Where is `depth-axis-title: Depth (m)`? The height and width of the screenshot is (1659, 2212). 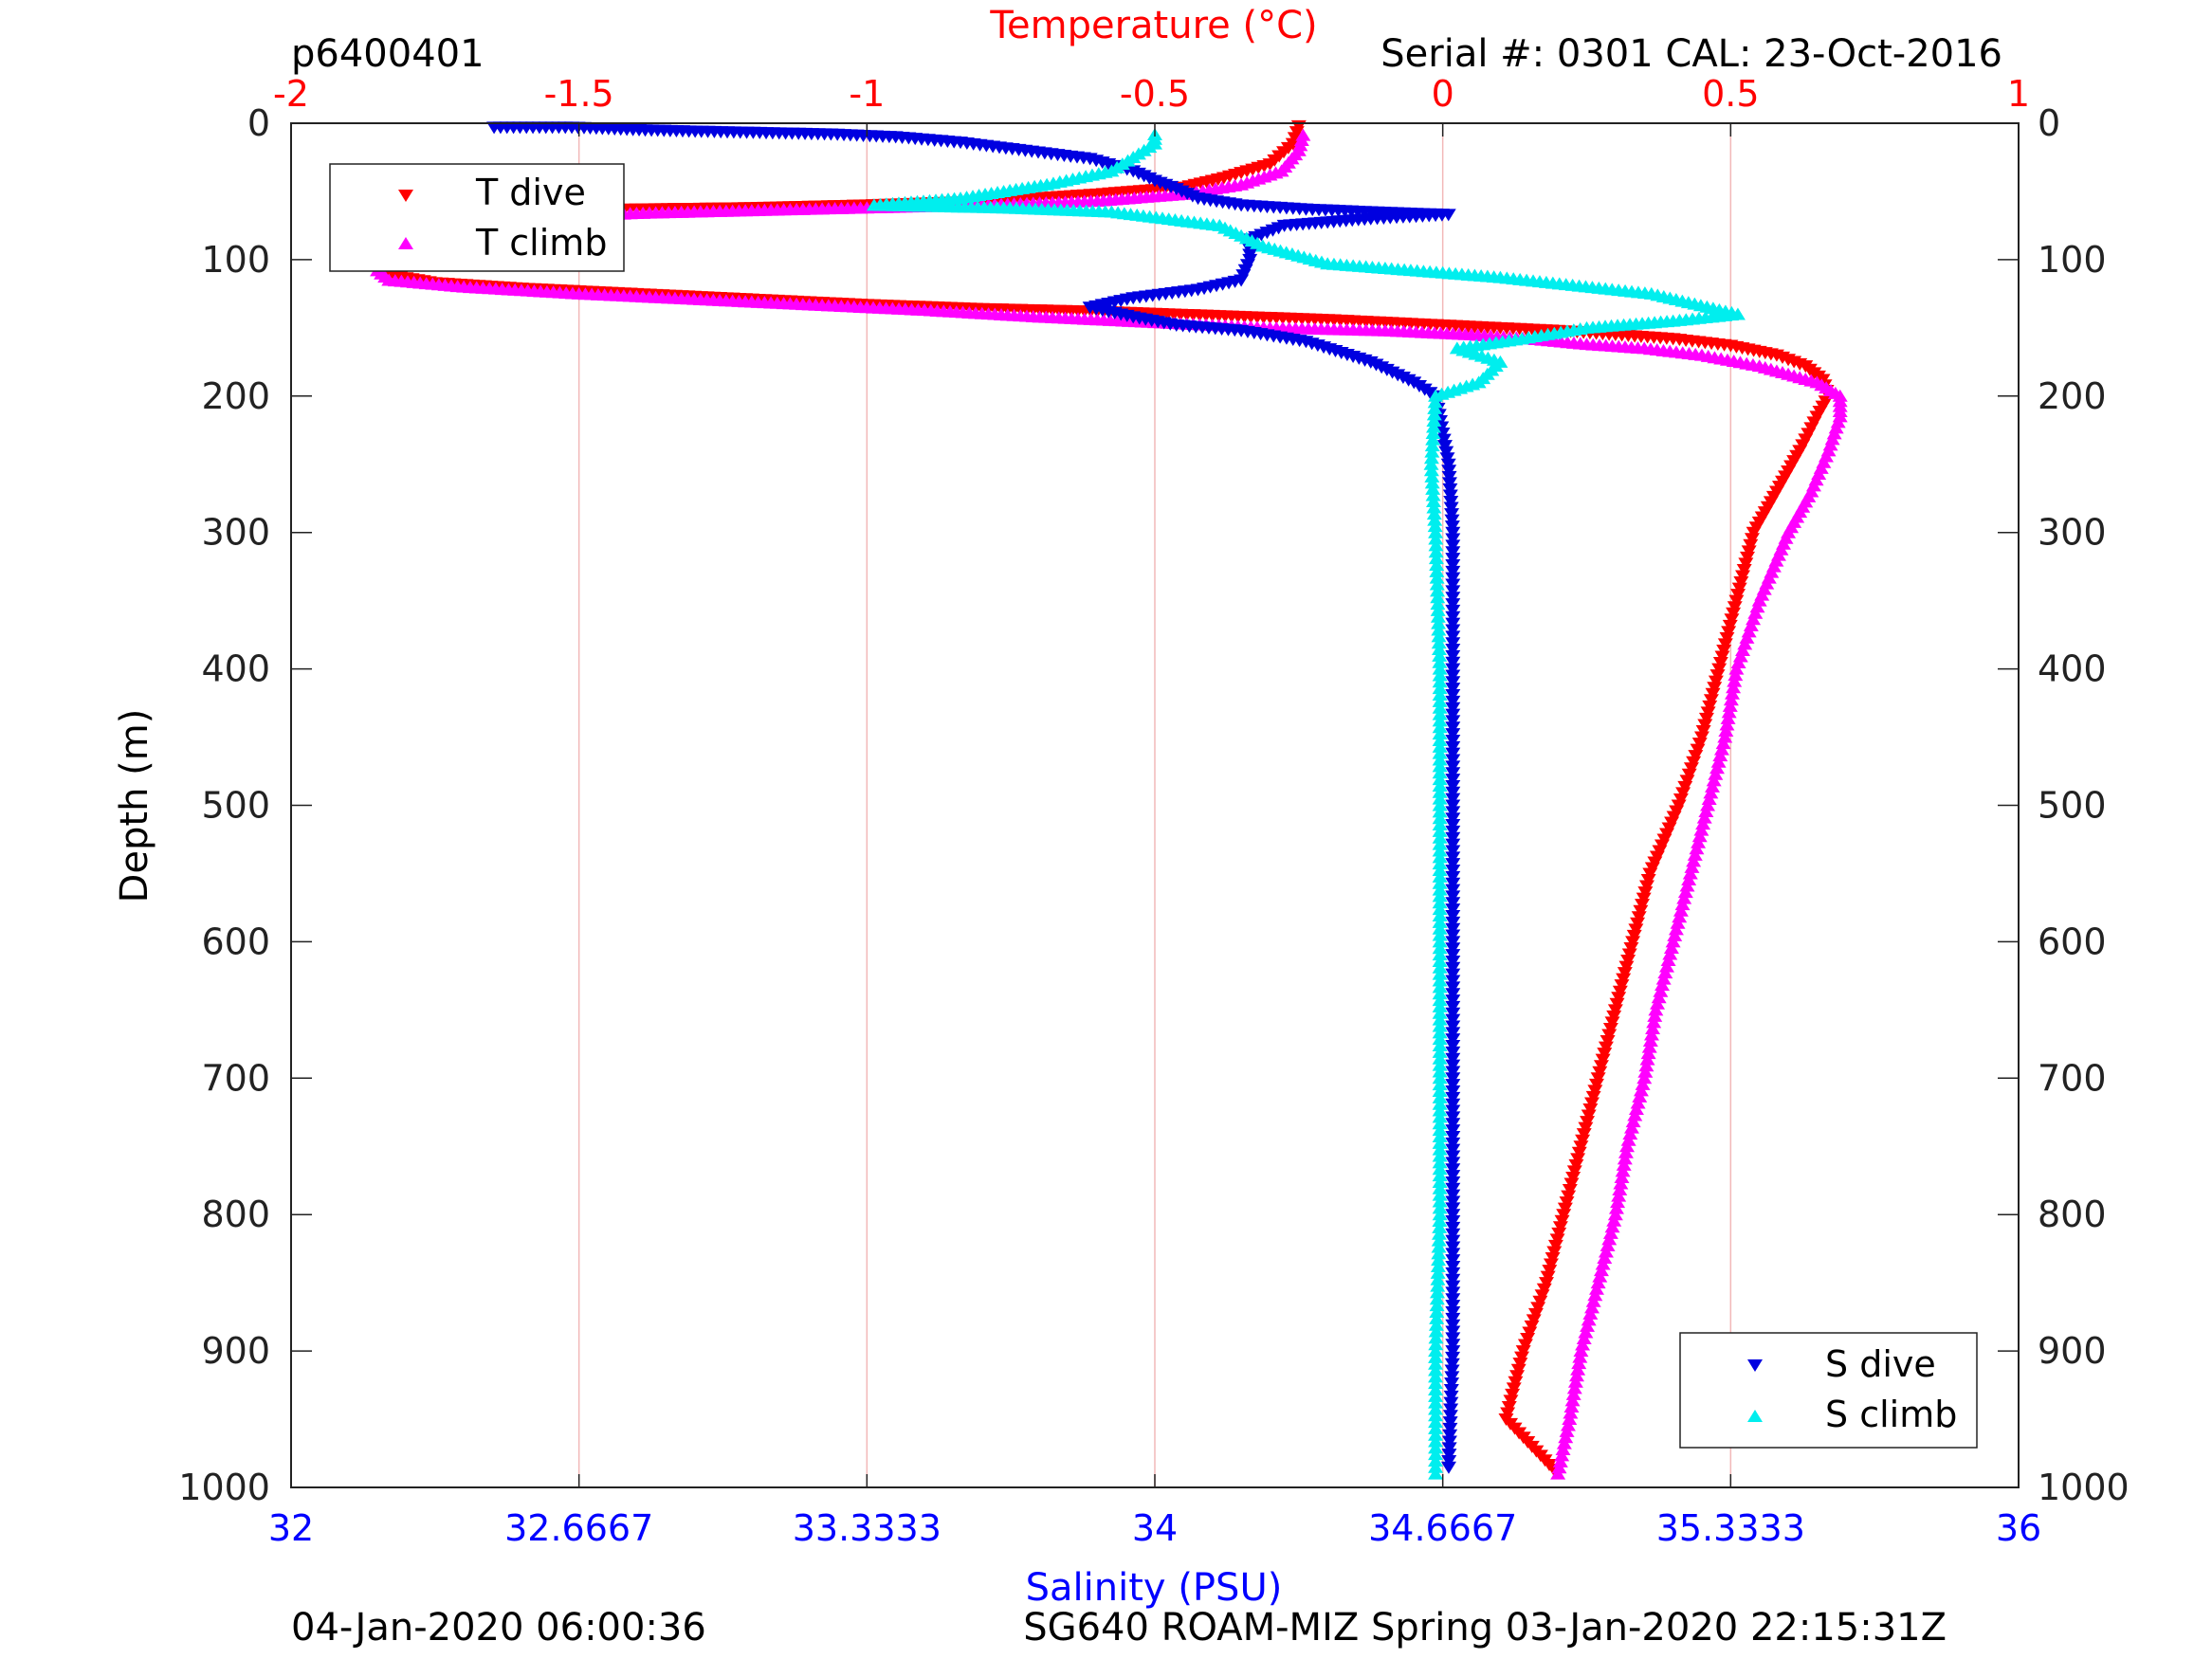 depth-axis-title: Depth (m) is located at coordinates (134, 806).